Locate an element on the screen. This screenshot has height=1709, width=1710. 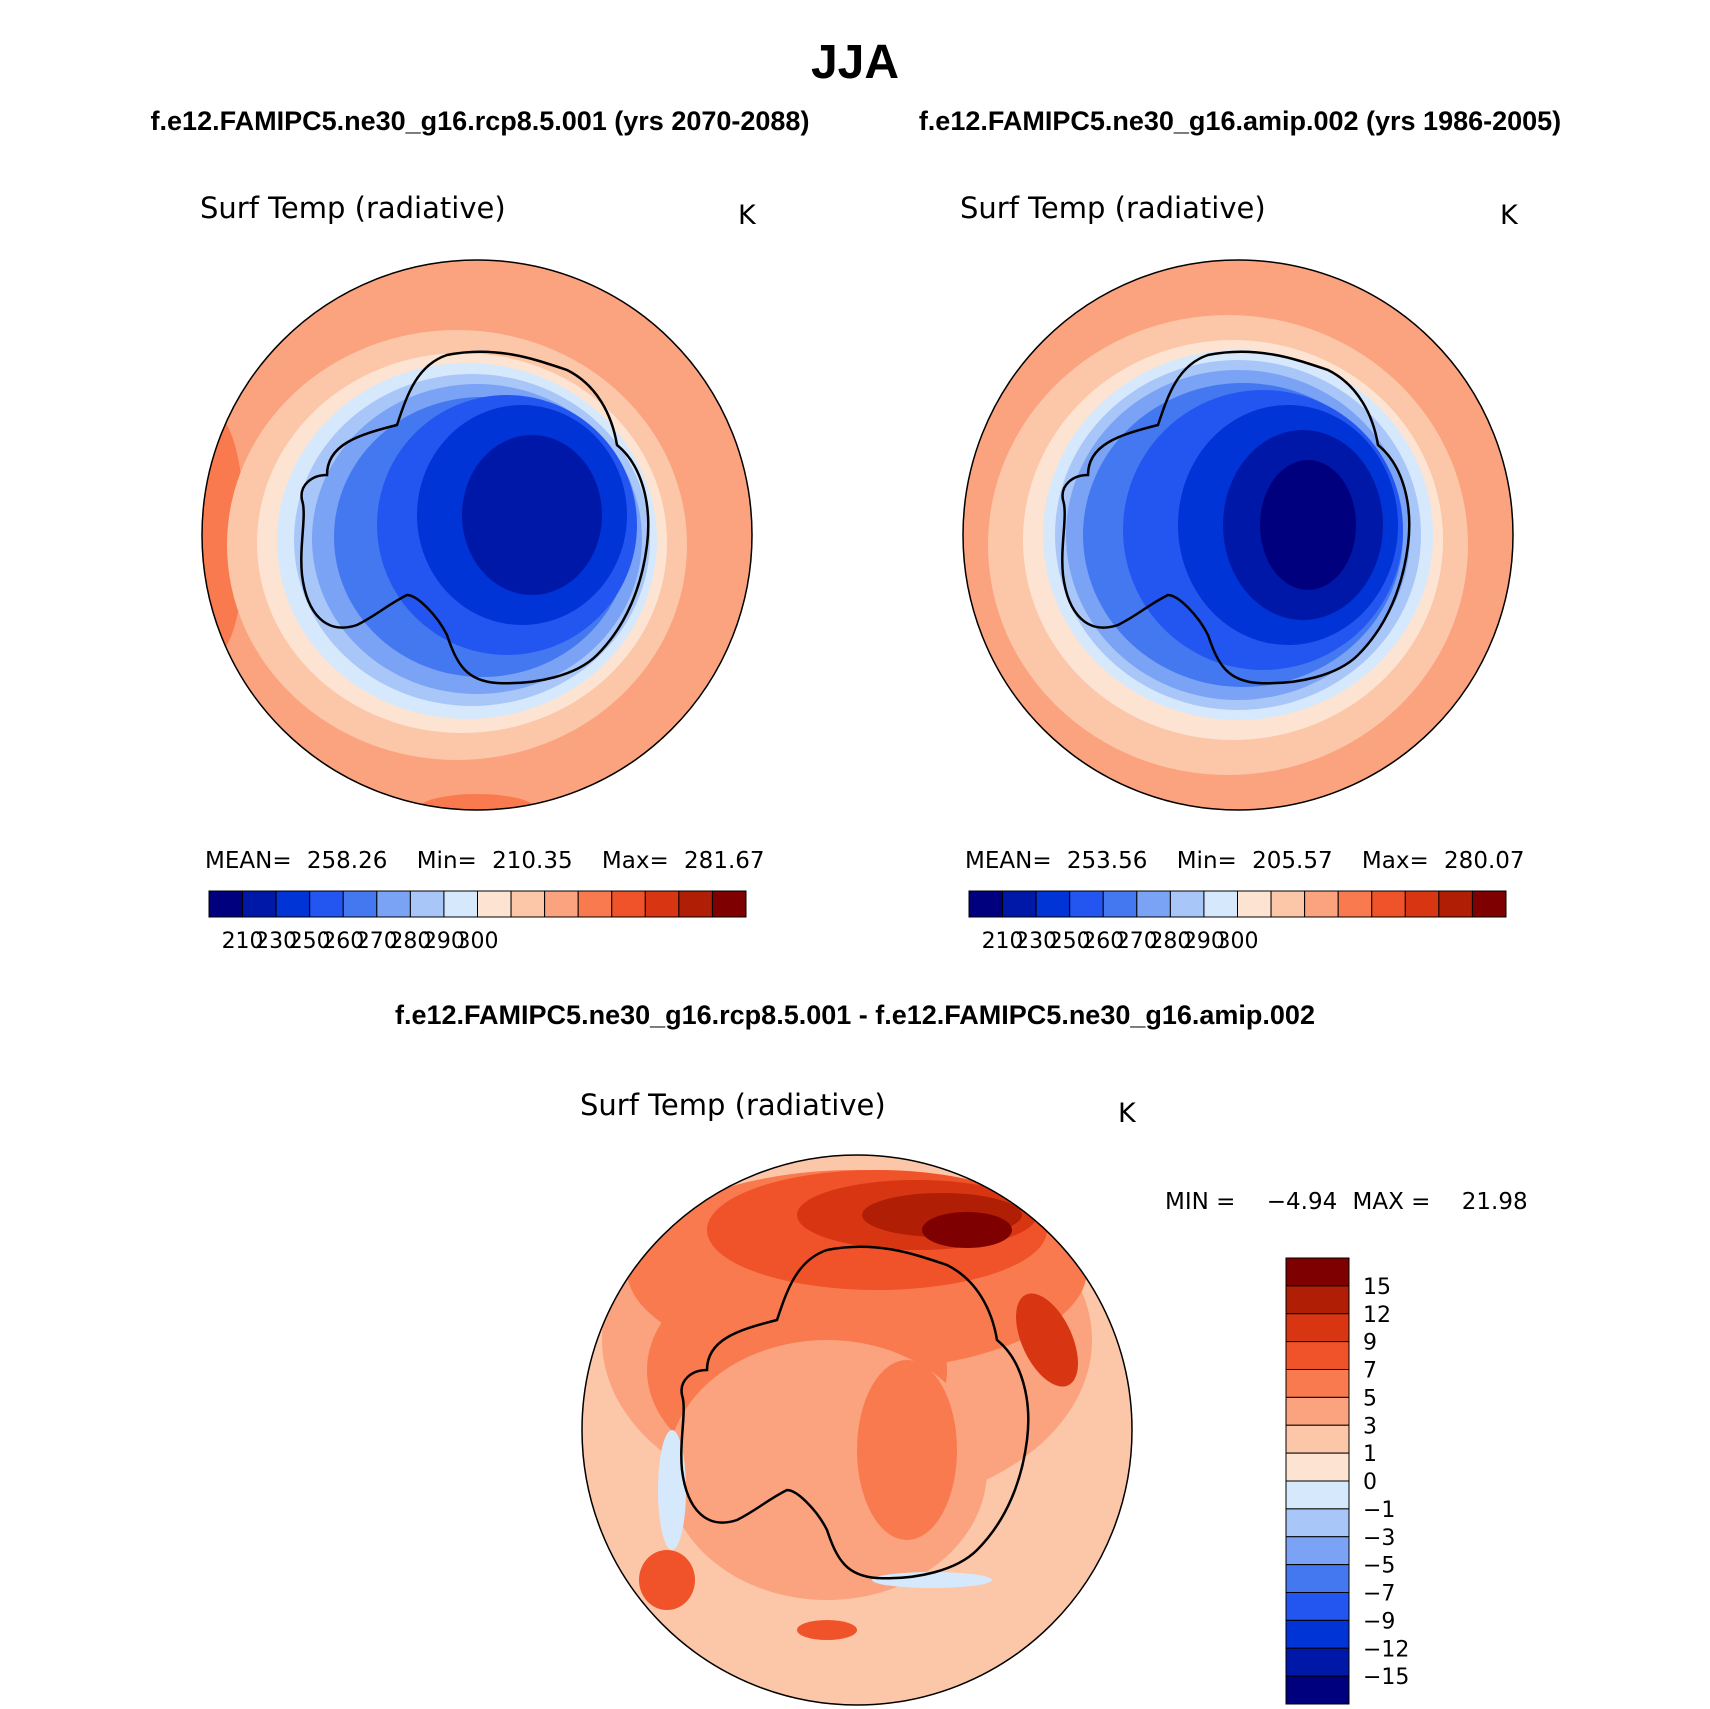
min-value: 205.57 is located at coordinates (1292, 861).